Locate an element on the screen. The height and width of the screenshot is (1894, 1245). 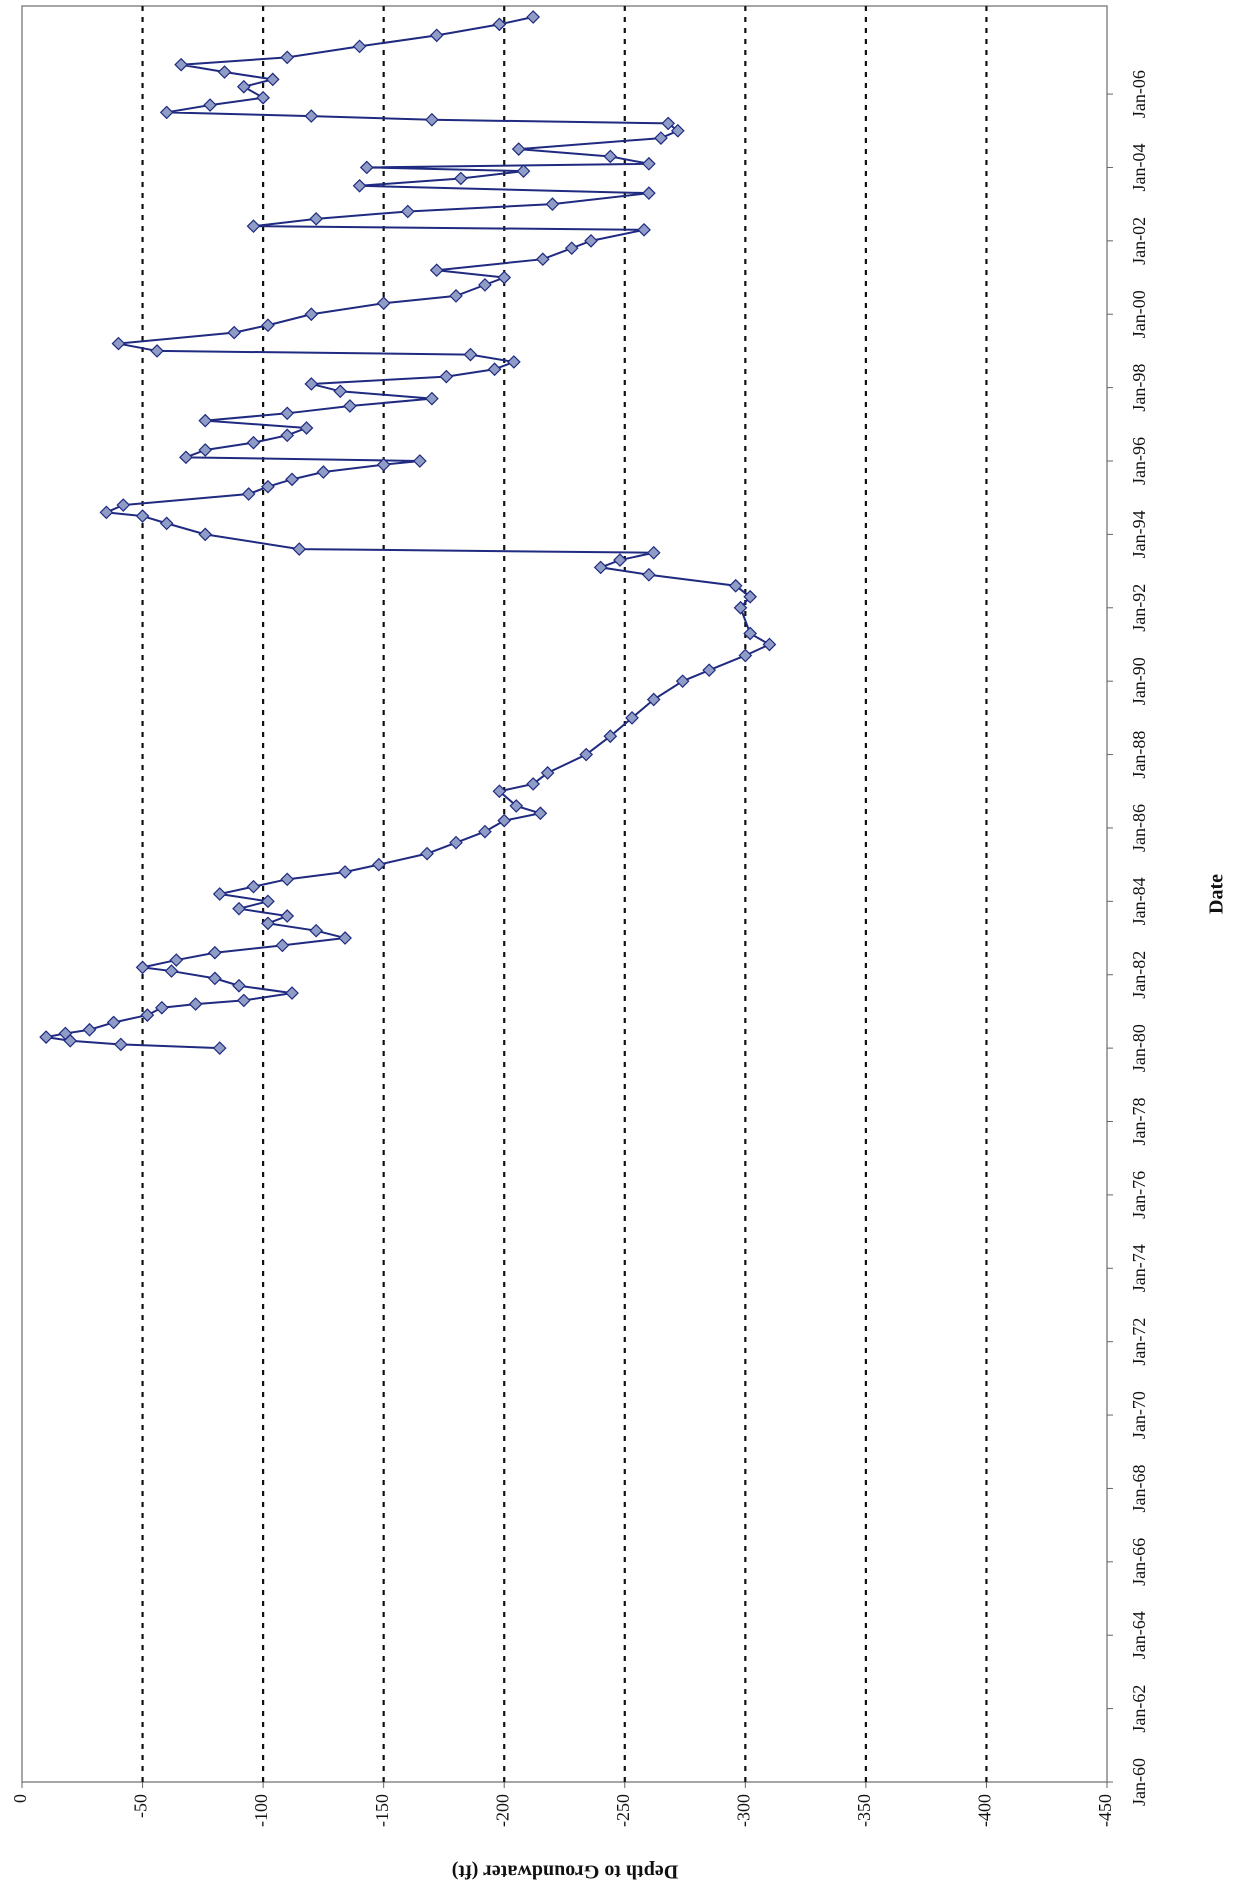
x-tick-label: Jan-04 is located at coordinates (1139, 167).